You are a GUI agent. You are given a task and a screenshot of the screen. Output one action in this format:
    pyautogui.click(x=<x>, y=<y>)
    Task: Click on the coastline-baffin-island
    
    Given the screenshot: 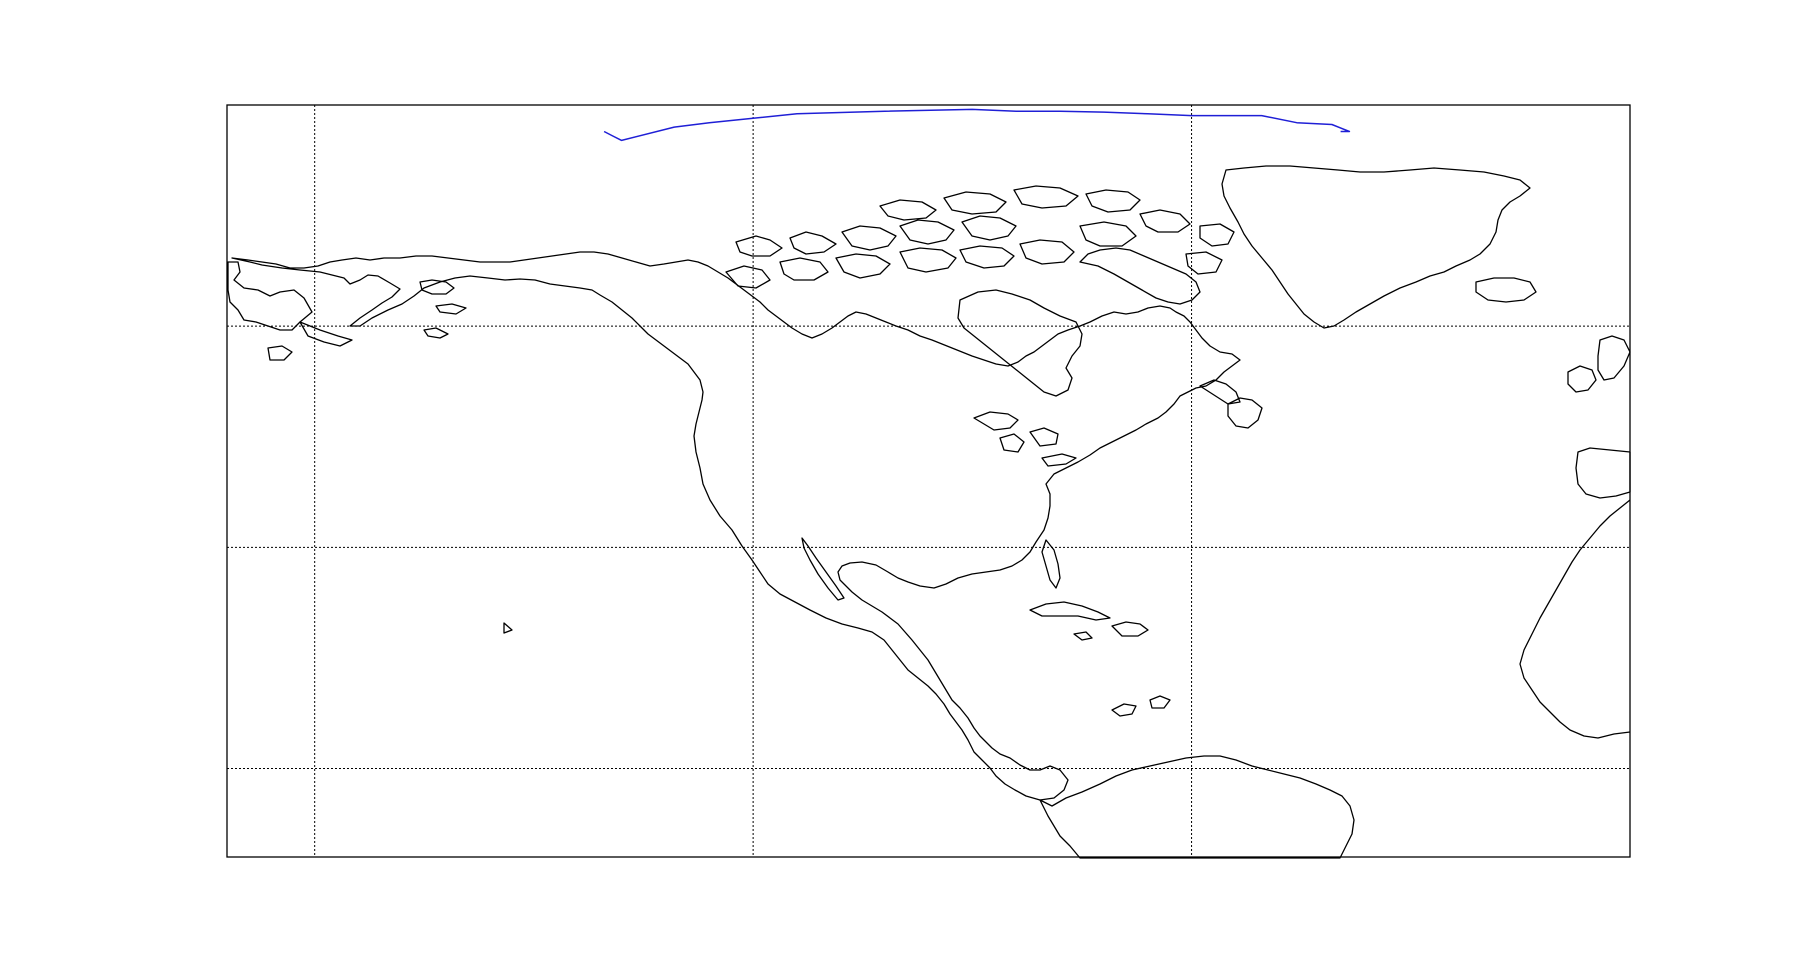 What is the action you would take?
    pyautogui.click(x=1140, y=276)
    